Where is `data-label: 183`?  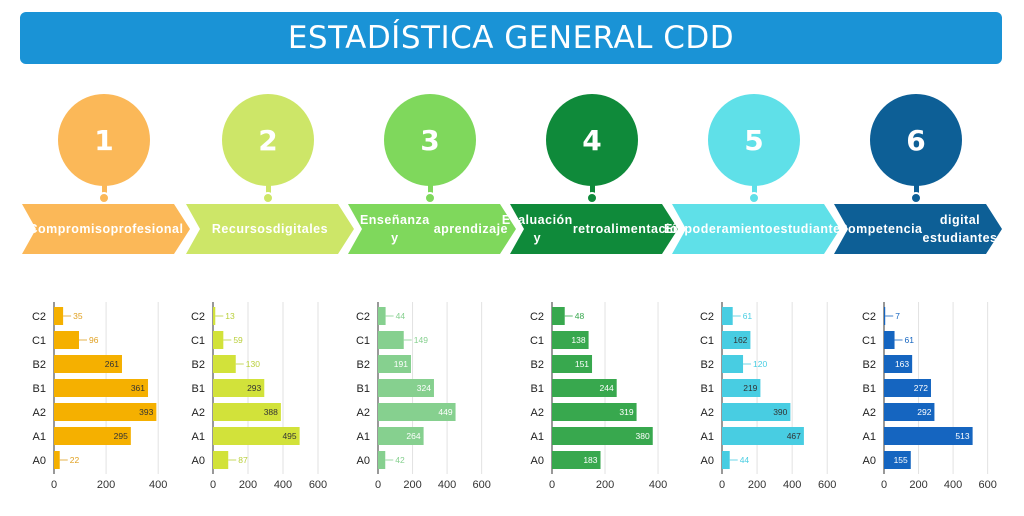
data-label: 183 is located at coordinates (590, 460).